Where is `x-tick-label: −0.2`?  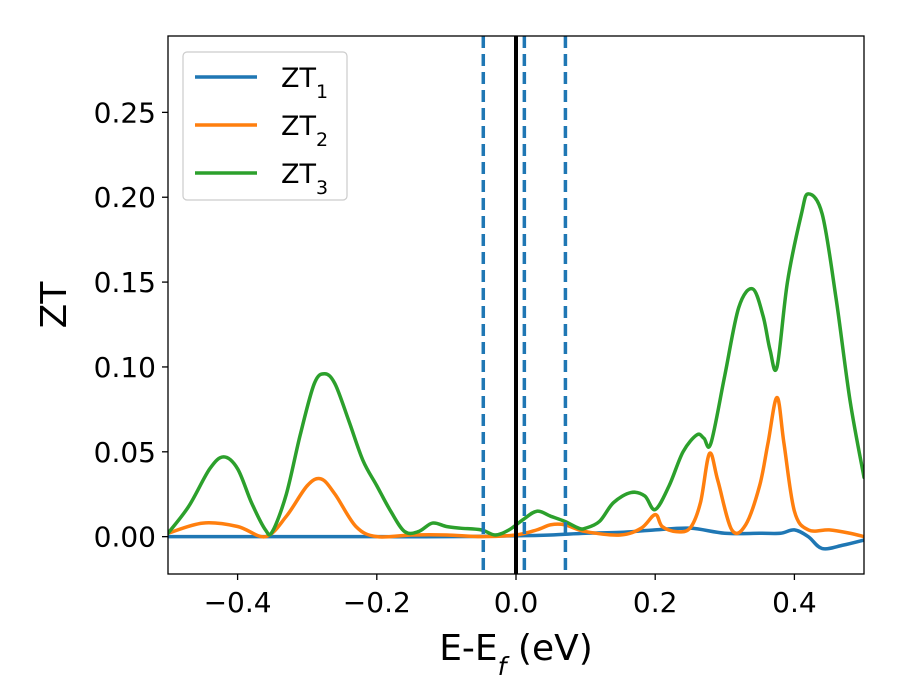
x-tick-label: −0.2 is located at coordinates (377, 602).